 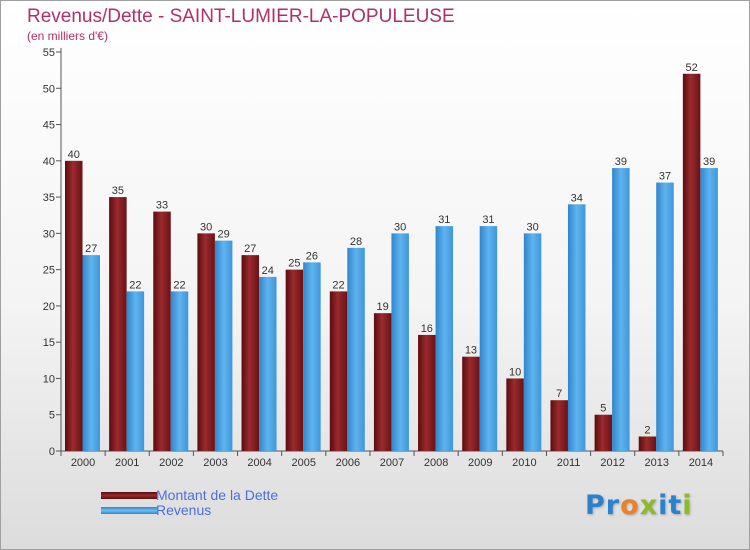 I want to click on x-tick-label: 2007, so click(x=392, y=463).